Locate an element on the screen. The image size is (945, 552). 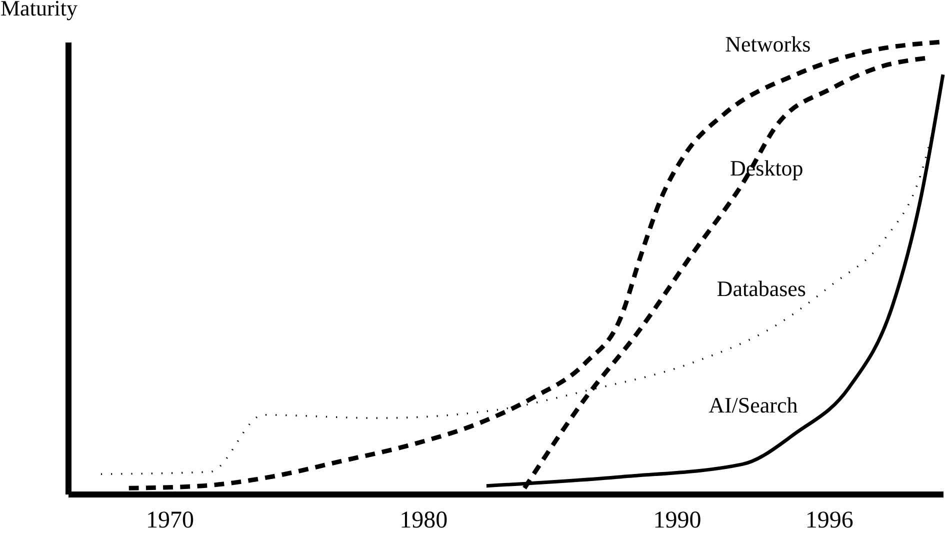
series-label: Desktop is located at coordinates (767, 167).